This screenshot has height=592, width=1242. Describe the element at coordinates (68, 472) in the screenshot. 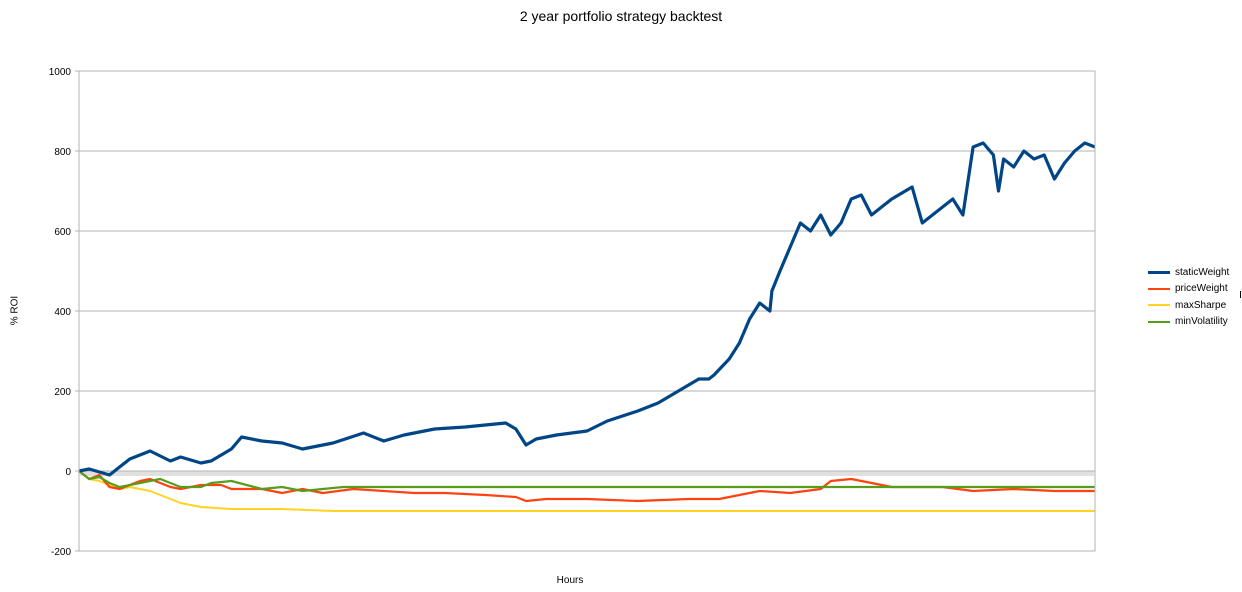

I see `y-tick-label: 0` at that location.